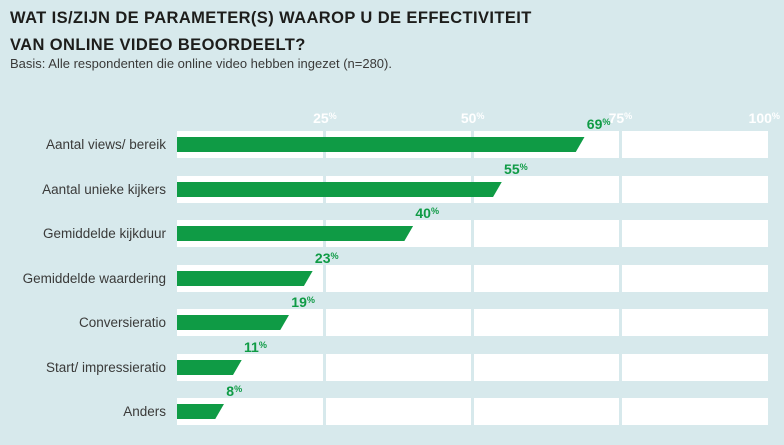  Describe the element at coordinates (594, 124) in the screenshot. I see `value-number: 69` at that location.